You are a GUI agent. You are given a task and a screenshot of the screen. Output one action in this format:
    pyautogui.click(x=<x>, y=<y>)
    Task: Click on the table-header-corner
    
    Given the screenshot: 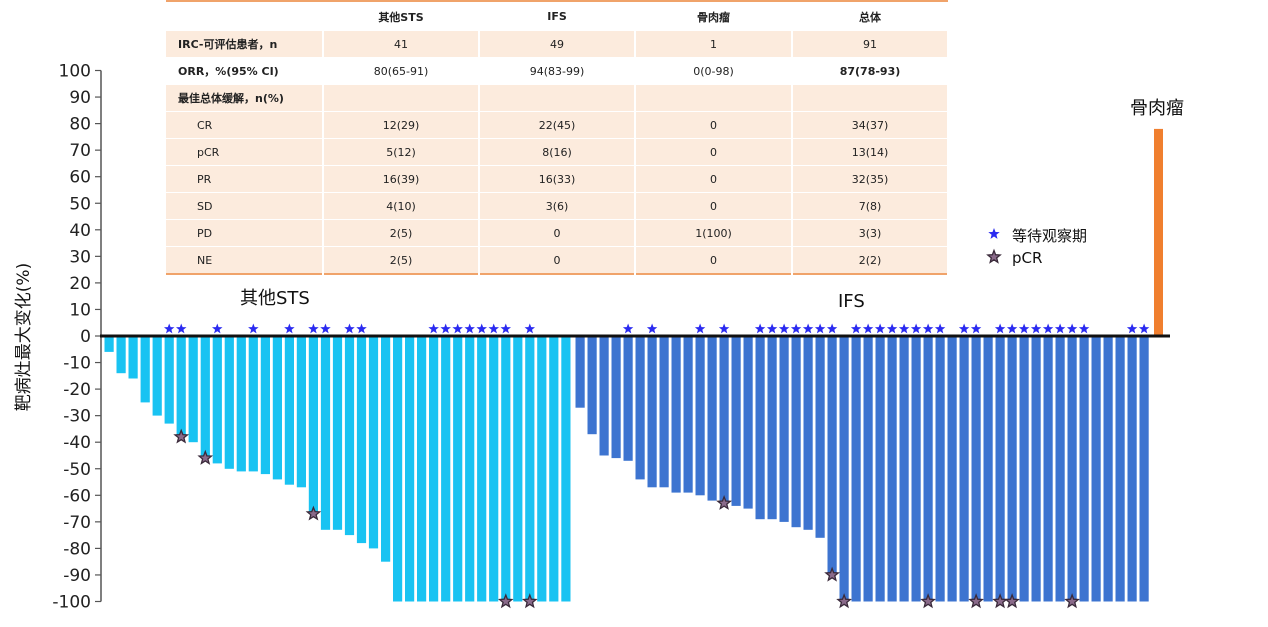 What is the action you would take?
    pyautogui.click(x=244, y=15)
    